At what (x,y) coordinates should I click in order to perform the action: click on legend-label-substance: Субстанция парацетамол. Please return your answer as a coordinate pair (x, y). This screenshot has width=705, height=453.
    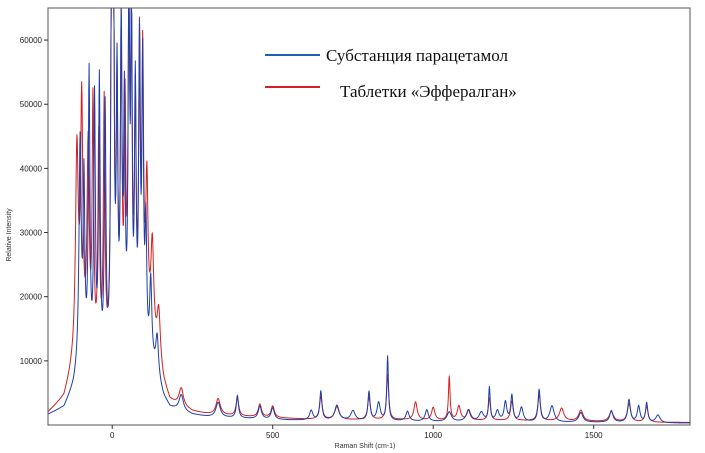
    Looking at the image, I should click on (417, 55).